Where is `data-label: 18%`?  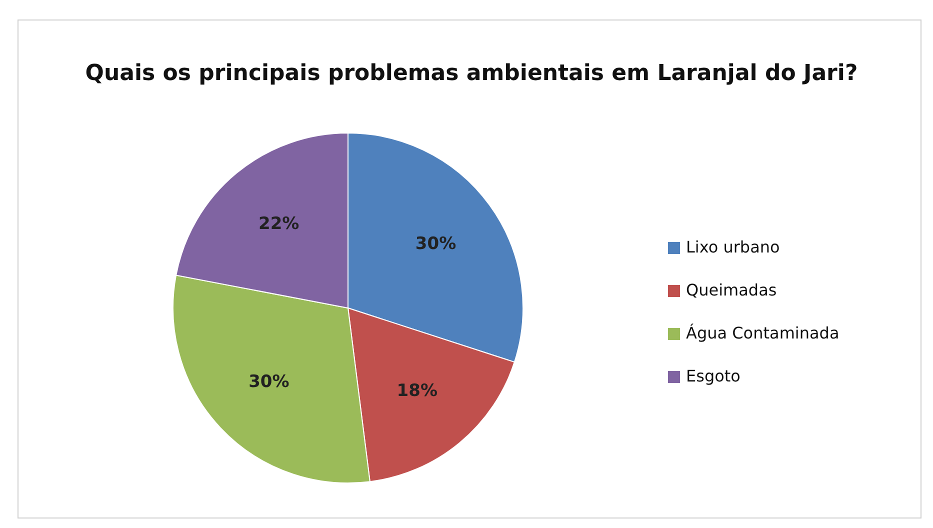 data-label: 18% is located at coordinates (417, 391).